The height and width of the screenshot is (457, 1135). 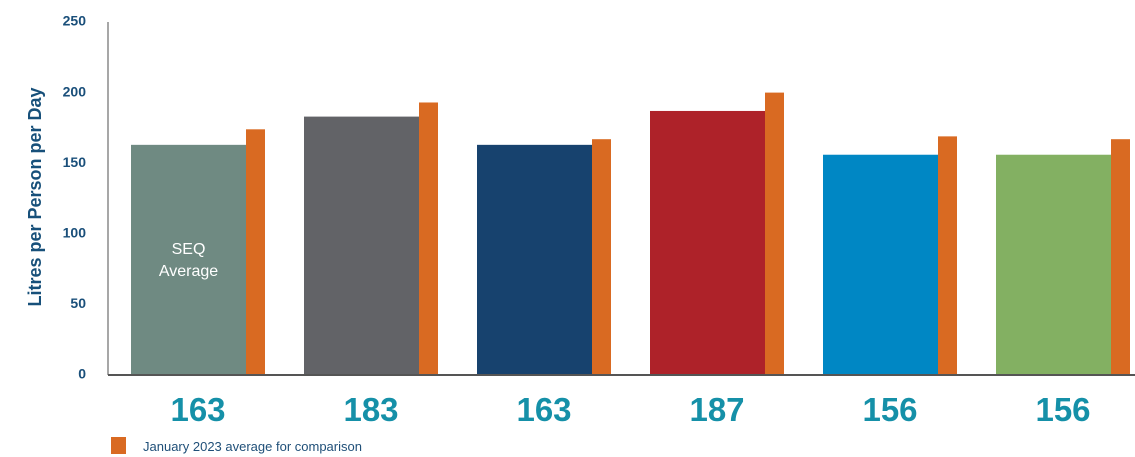 I want to click on legend: January 2023 average for comparison, so click(x=236, y=445).